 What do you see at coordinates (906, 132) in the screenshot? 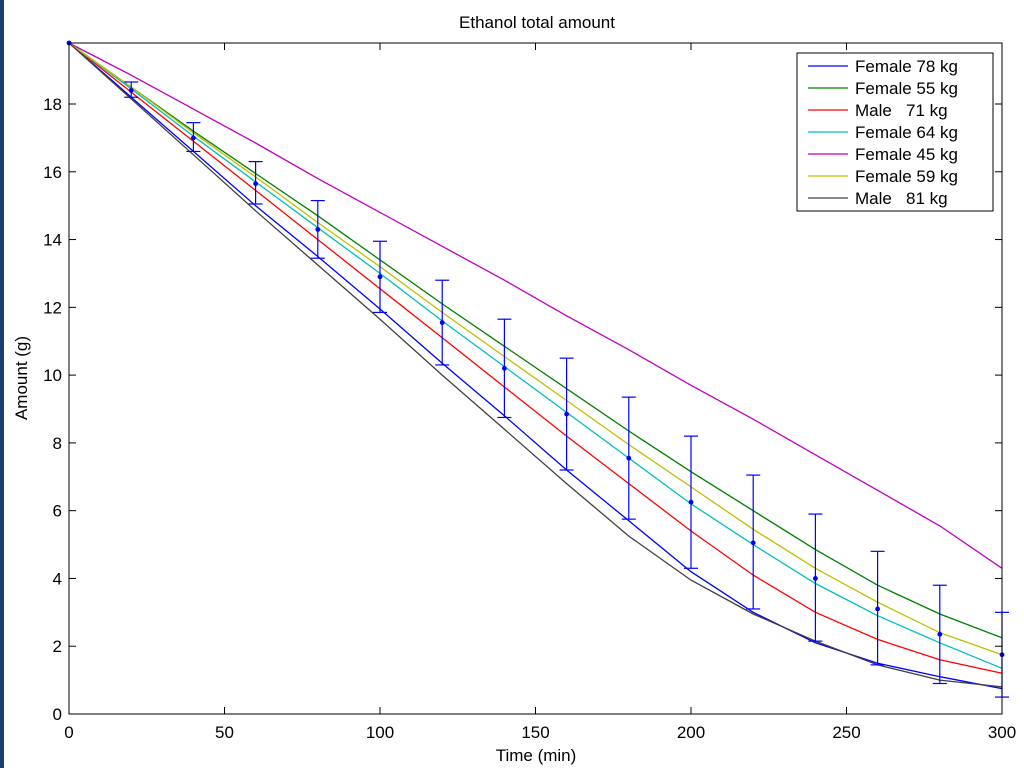
I see `legend-label-4: Female 64 kg` at bounding box center [906, 132].